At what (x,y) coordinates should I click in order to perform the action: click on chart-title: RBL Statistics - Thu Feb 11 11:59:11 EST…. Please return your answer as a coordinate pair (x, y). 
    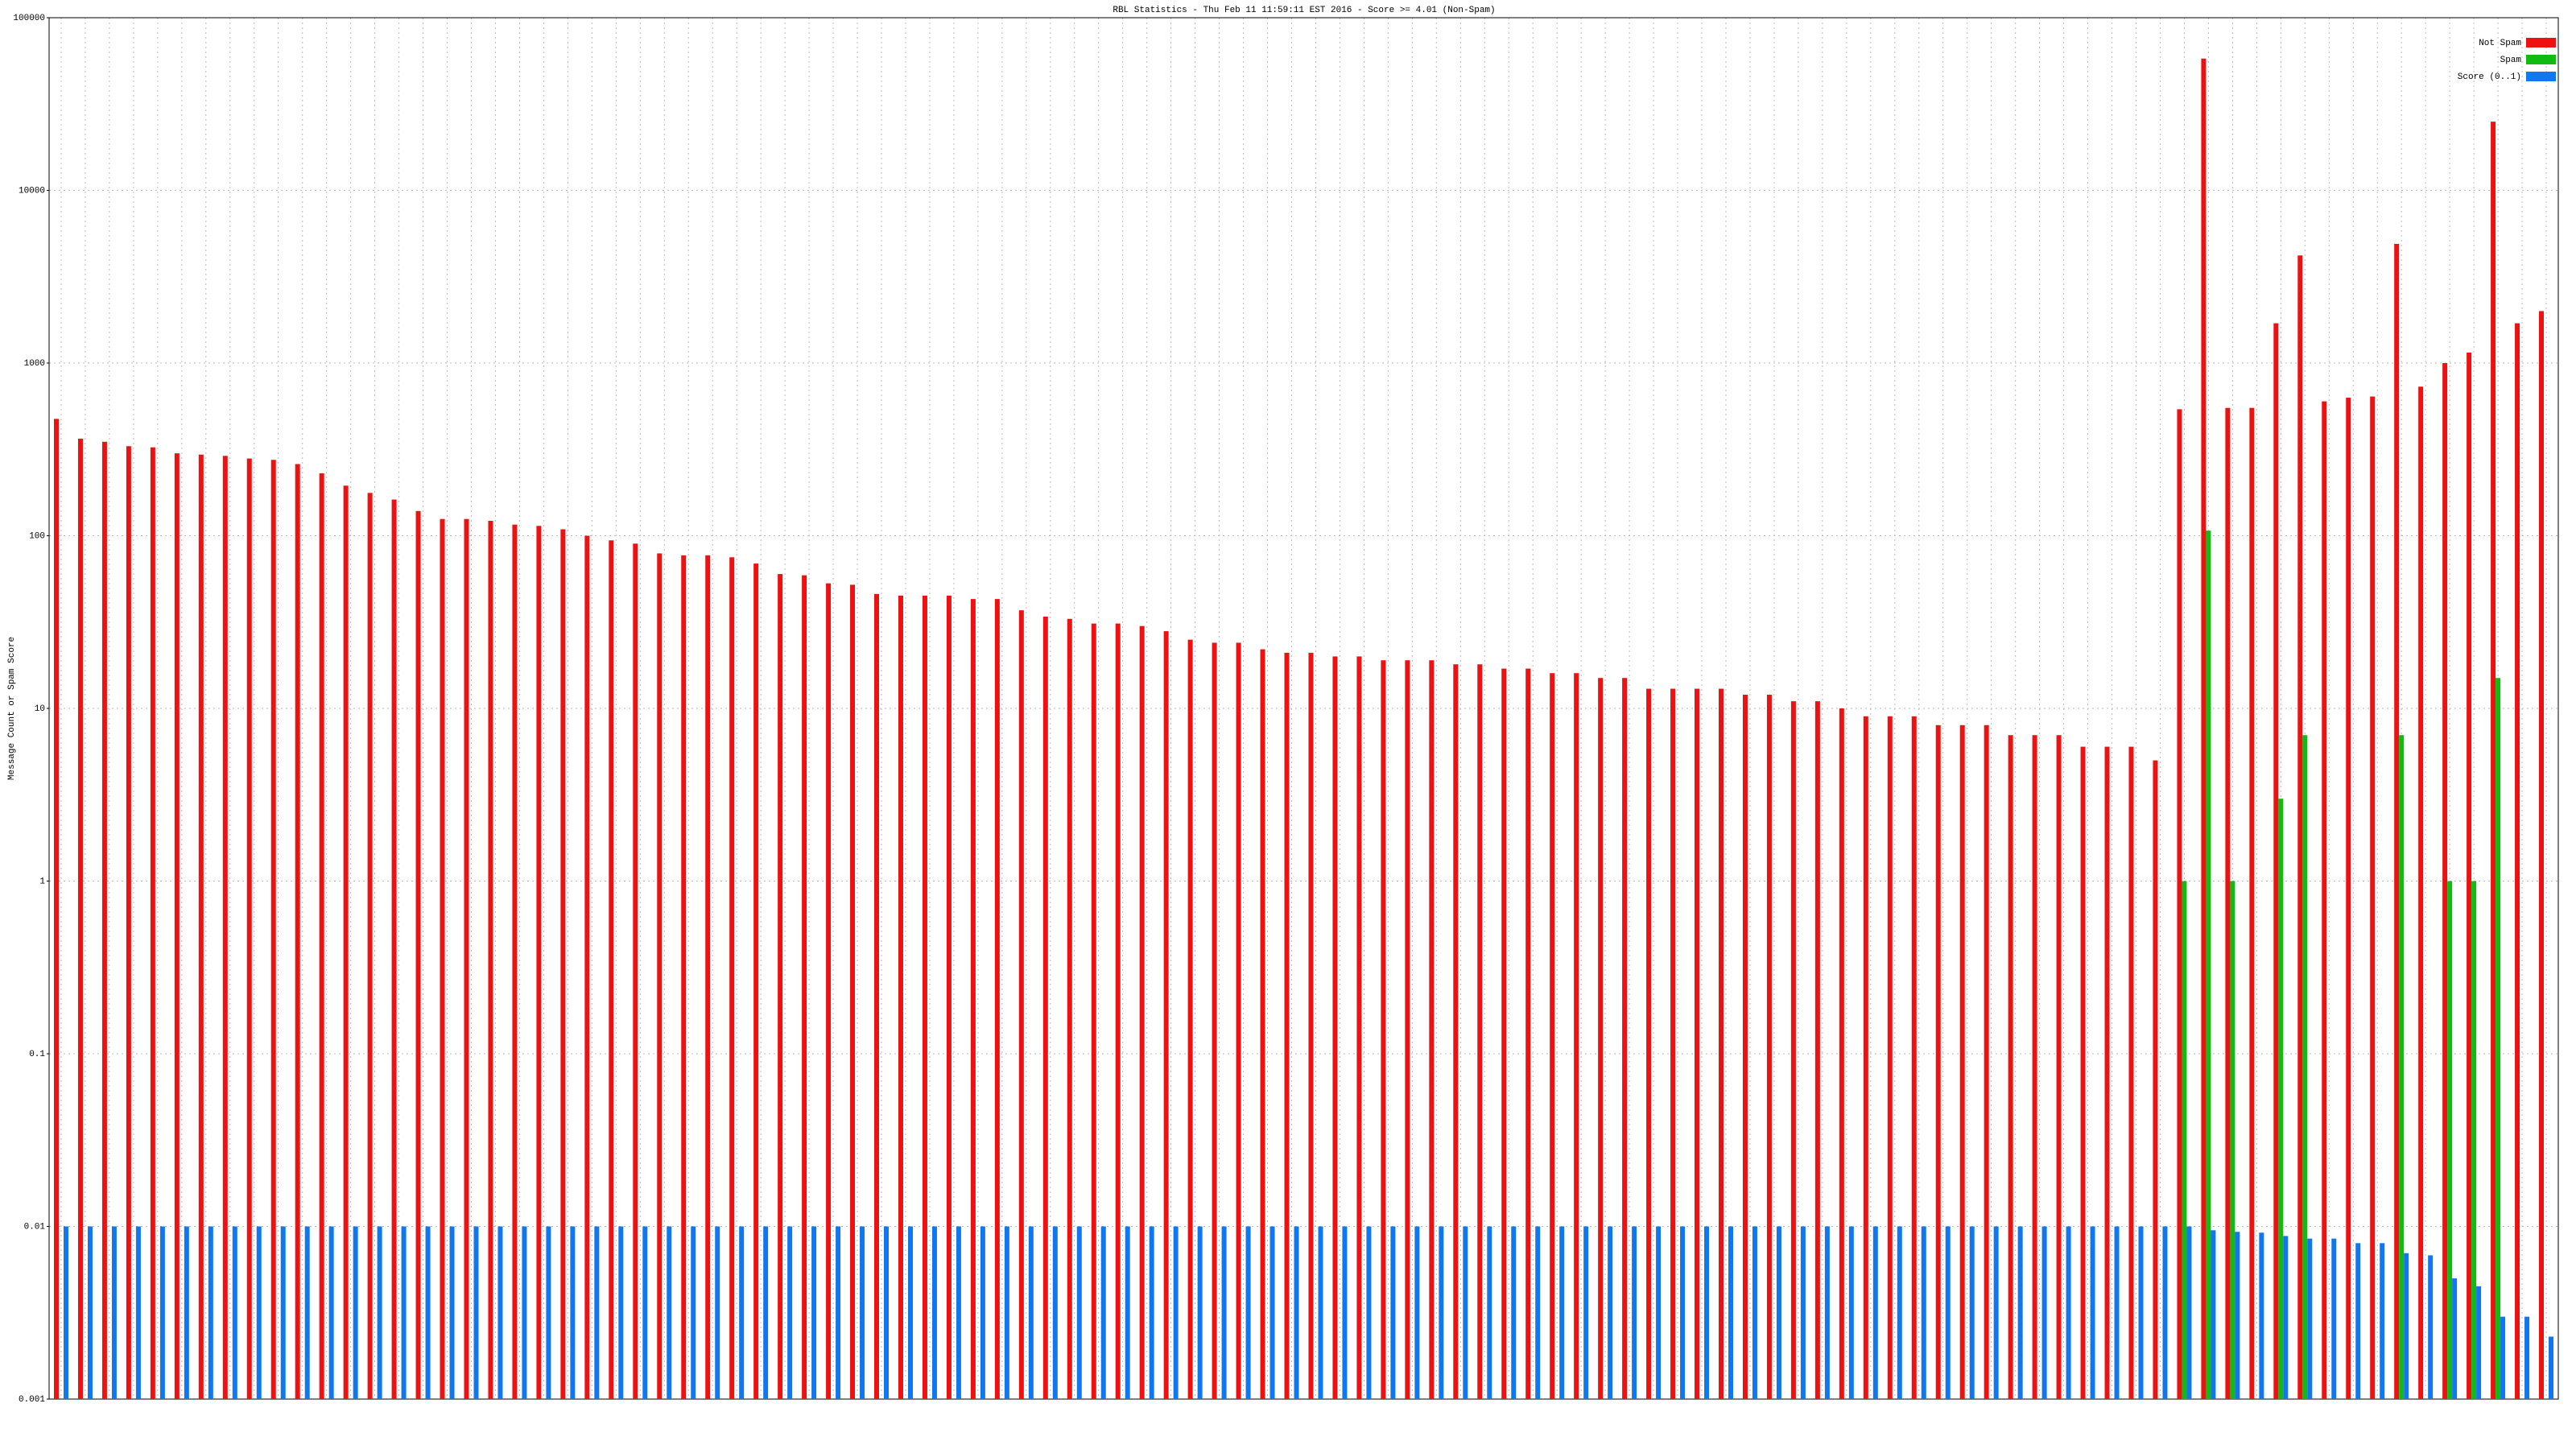
    Looking at the image, I should click on (1304, 10).